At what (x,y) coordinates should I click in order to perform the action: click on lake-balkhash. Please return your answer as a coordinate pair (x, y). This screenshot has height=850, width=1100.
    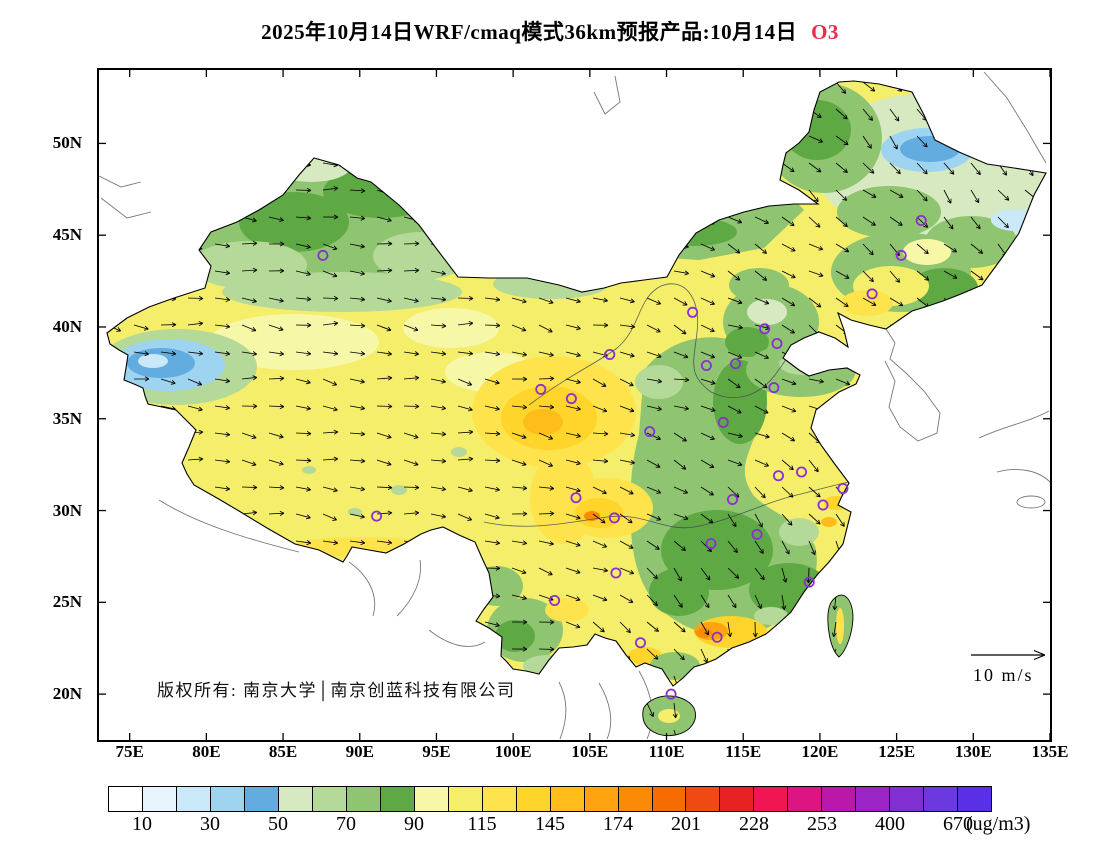
    Looking at the image, I should click on (120, 181).